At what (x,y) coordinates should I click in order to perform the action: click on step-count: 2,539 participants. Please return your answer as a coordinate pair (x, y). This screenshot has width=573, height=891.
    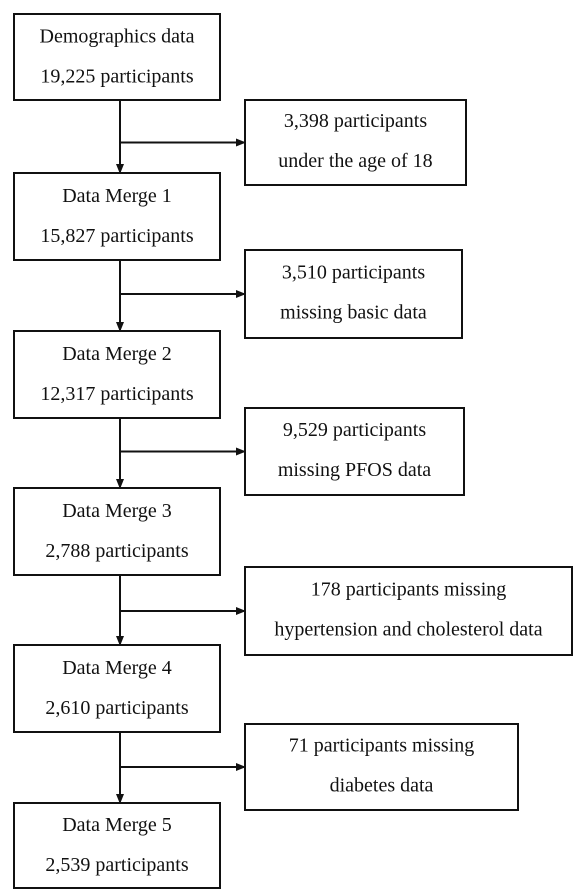
    Looking at the image, I should click on (117, 865).